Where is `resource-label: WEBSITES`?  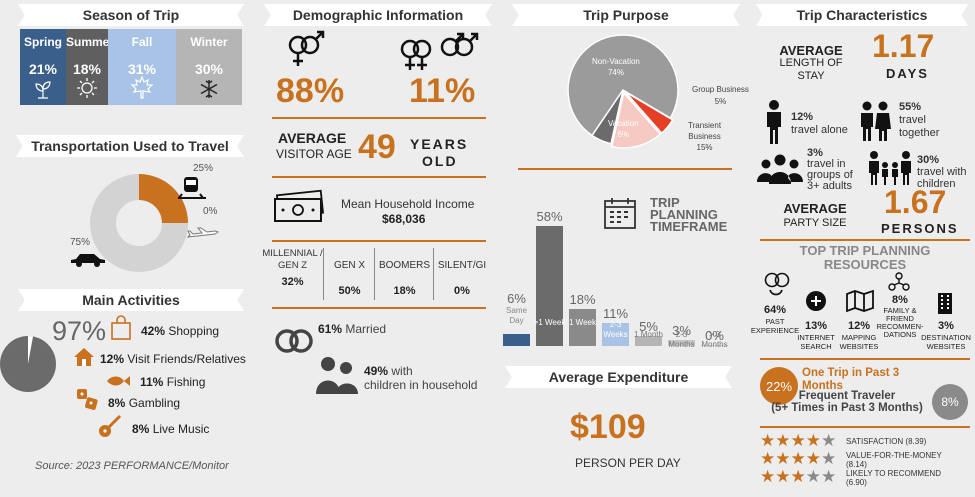 resource-label: WEBSITES is located at coordinates (859, 346).